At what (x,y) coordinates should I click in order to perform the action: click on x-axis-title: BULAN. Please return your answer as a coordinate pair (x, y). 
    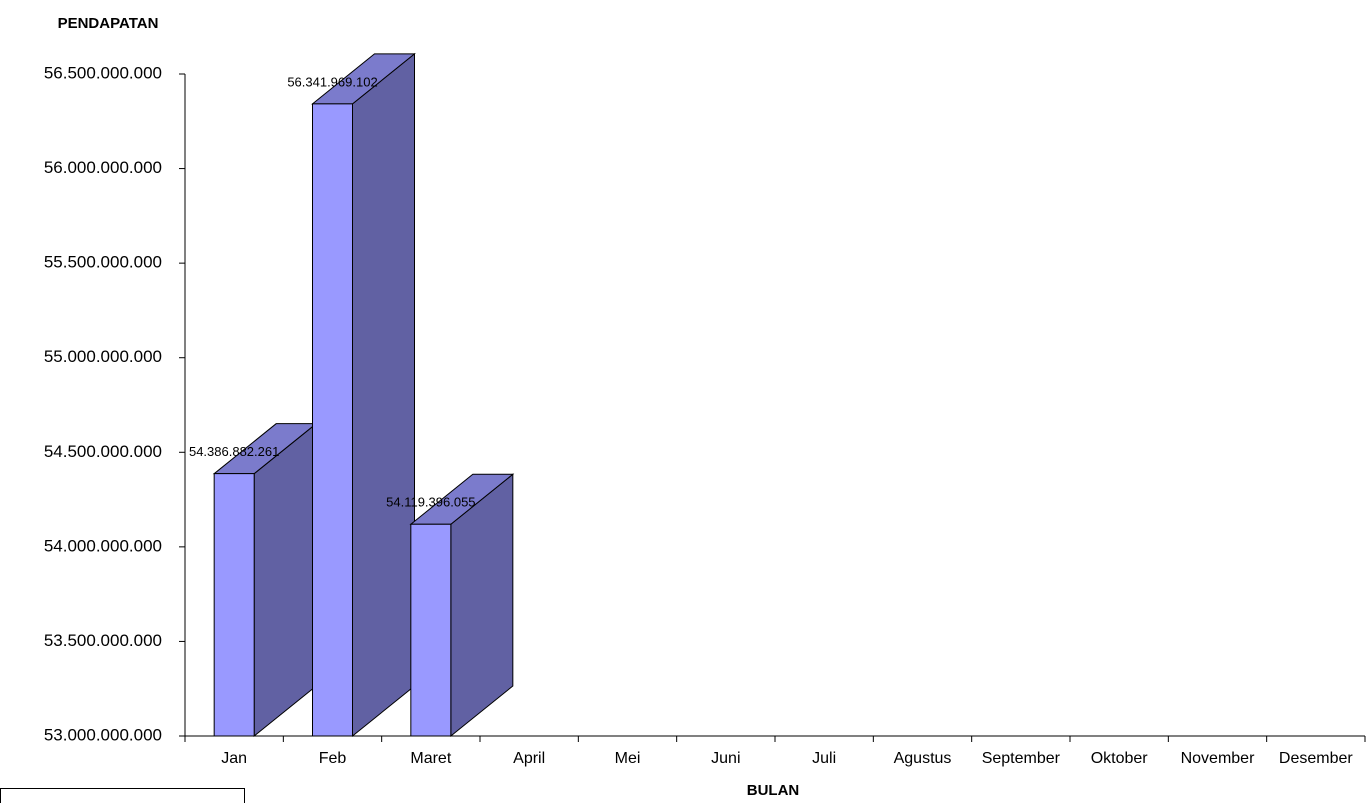
    Looking at the image, I should click on (773, 790).